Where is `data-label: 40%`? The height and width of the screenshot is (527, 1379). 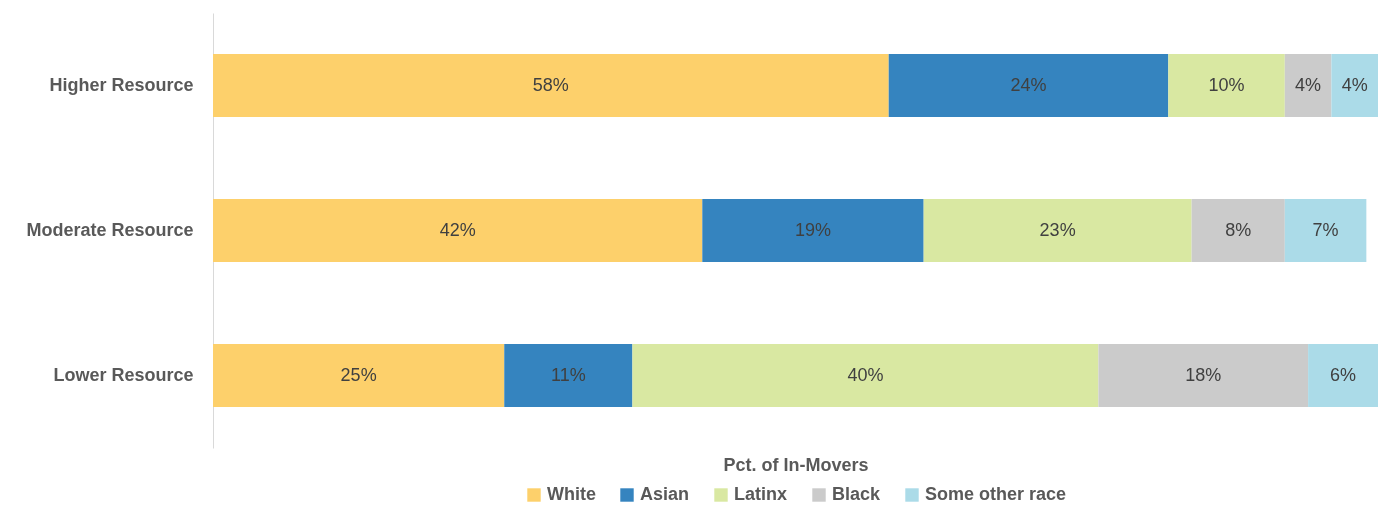 data-label: 40% is located at coordinates (865, 374).